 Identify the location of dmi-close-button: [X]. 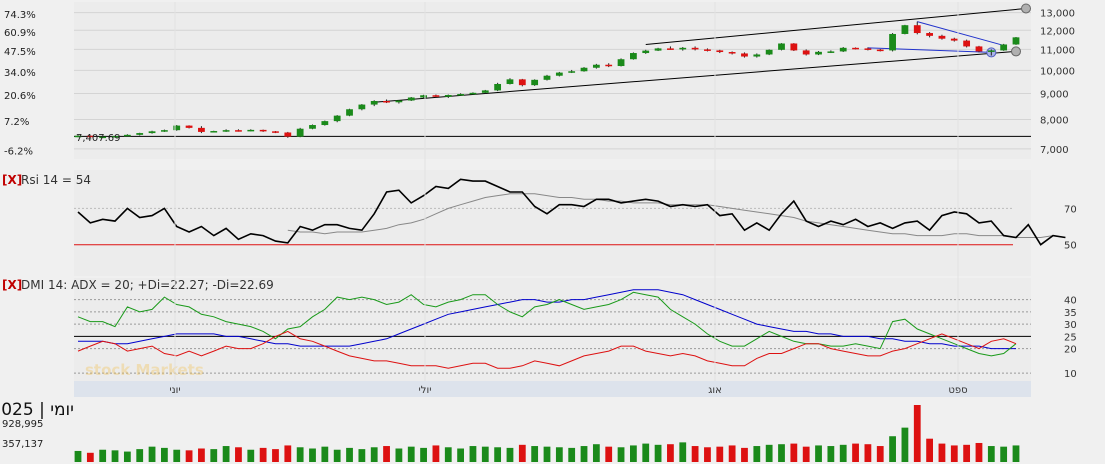
(12, 285).